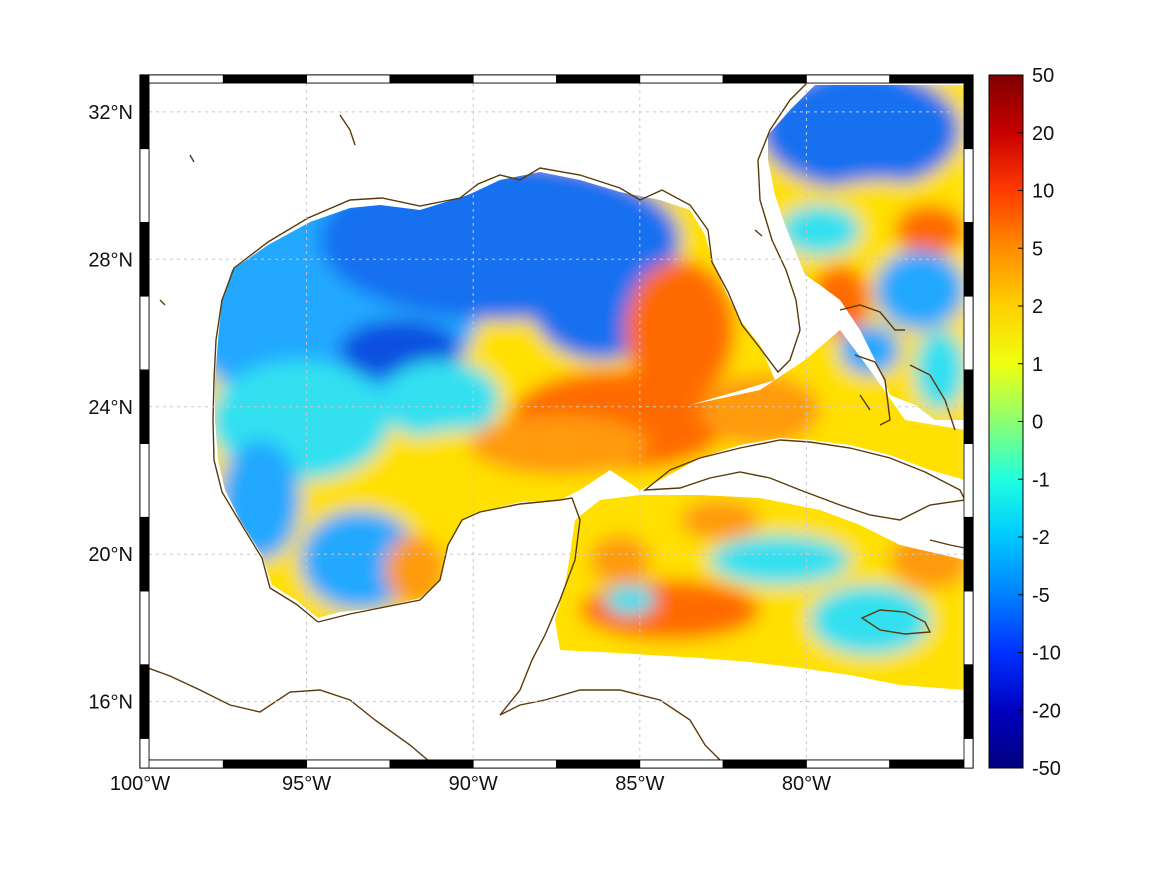 The image size is (1167, 875). What do you see at coordinates (639, 784) in the screenshot?
I see `lon-tick-label: 85°W` at bounding box center [639, 784].